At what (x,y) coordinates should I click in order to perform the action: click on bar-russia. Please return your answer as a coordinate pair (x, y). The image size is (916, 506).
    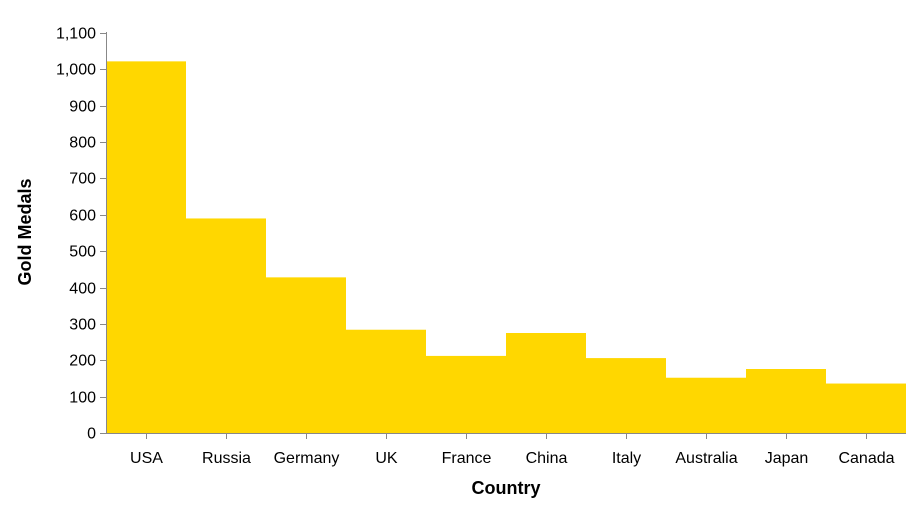
    Looking at the image, I should click on (226, 325).